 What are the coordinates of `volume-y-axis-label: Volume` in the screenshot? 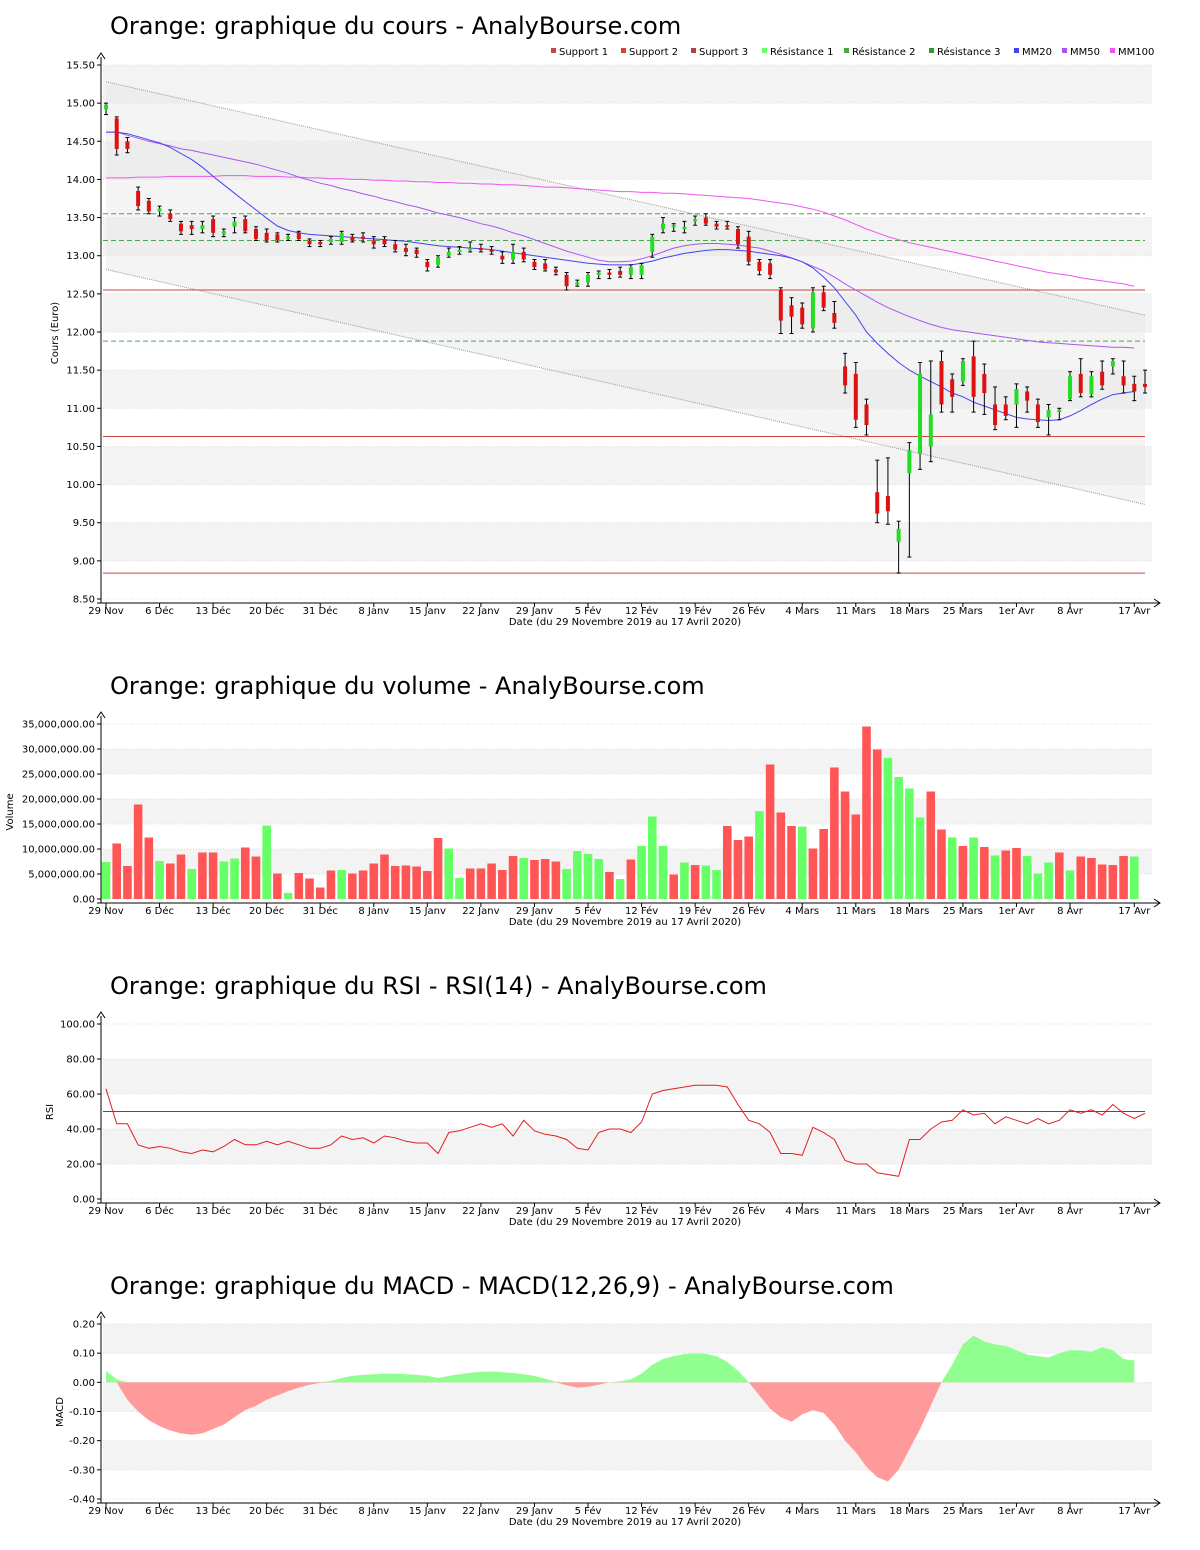 It's located at (10, 811).